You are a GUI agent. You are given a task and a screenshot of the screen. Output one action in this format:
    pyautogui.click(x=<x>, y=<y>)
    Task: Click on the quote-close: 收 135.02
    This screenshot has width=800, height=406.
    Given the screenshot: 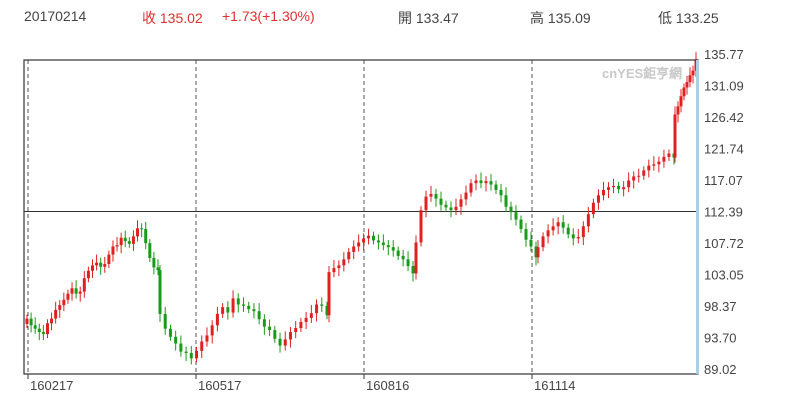 What is the action you would take?
    pyautogui.click(x=172, y=18)
    